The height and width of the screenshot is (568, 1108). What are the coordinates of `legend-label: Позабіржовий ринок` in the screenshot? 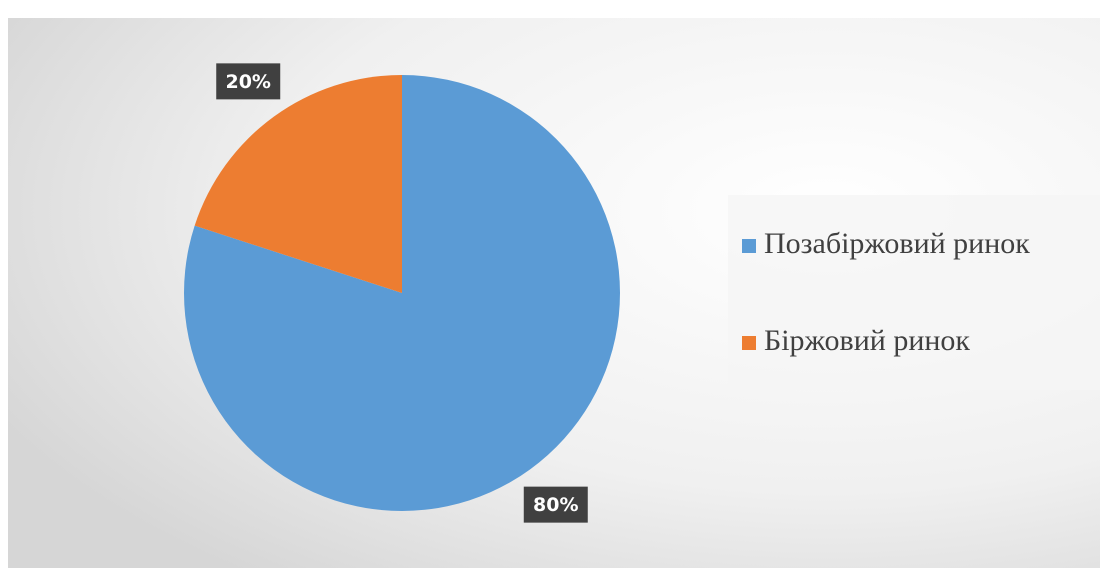 It's located at (897, 243).